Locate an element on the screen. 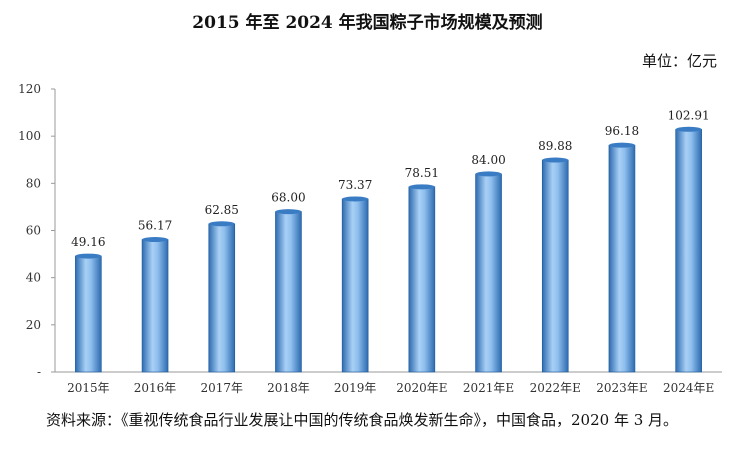  y-tick-label: 40 is located at coordinates (33, 278).